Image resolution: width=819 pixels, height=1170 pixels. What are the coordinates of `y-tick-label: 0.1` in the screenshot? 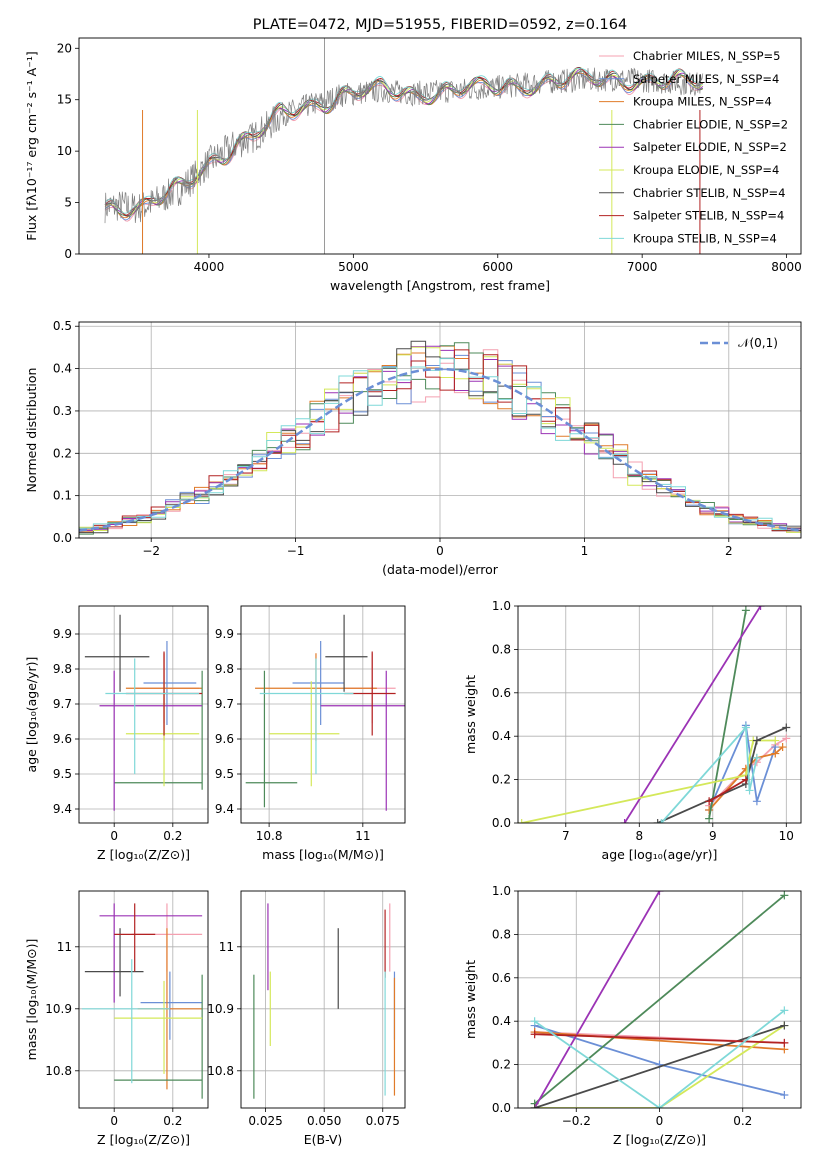 It's located at (62, 496).